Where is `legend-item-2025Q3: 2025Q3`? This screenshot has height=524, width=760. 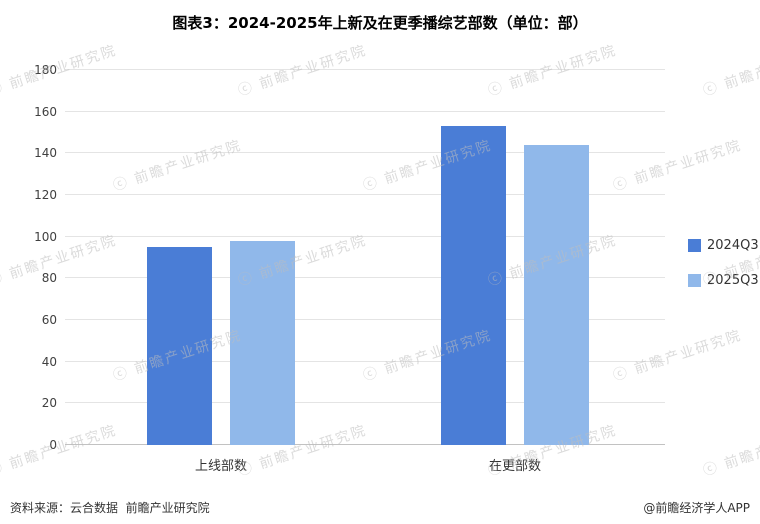
legend-item-2025Q3: 2025Q3 is located at coordinates (723, 280).